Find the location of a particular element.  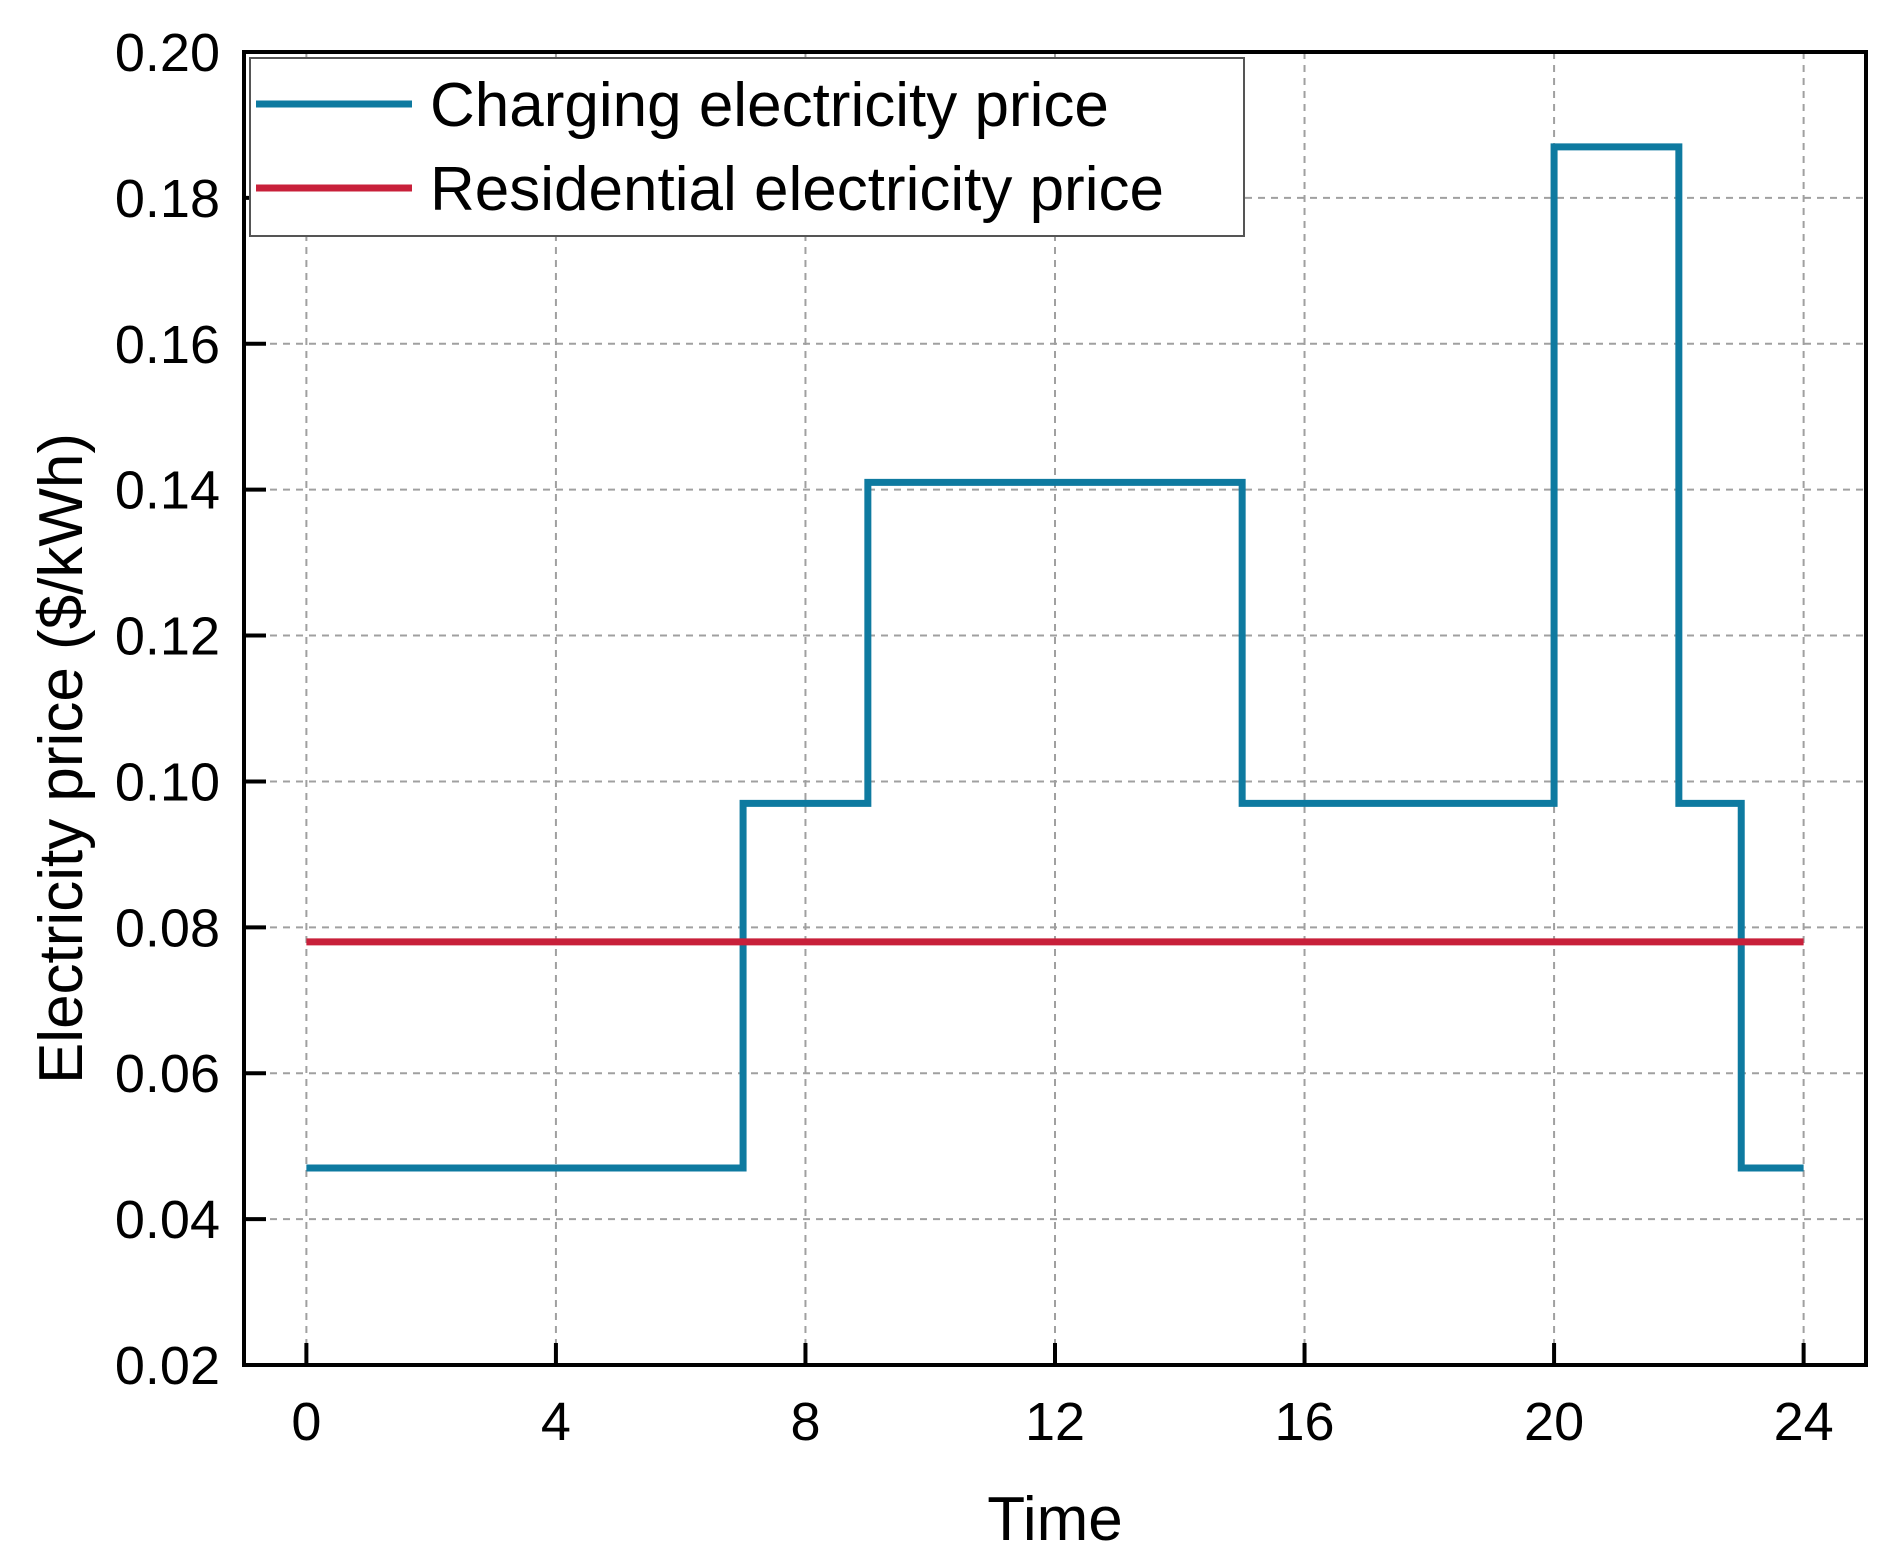

x-tick-label: 0 is located at coordinates (306, 1422).